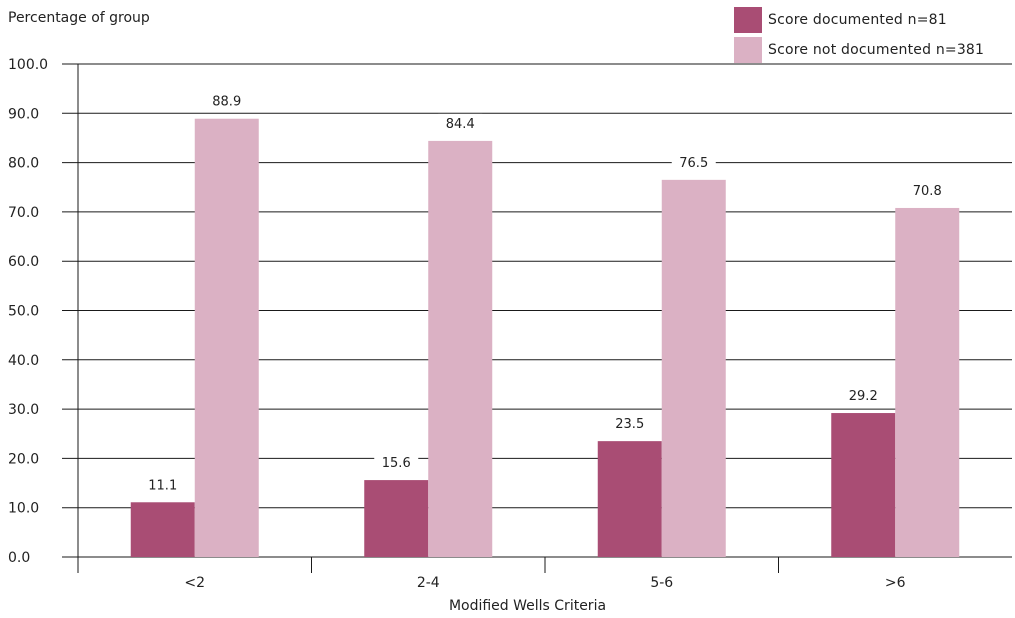 Image resolution: width=1015 pixels, height=618 pixels. I want to click on y-tick-label: 60.0, so click(23, 262).